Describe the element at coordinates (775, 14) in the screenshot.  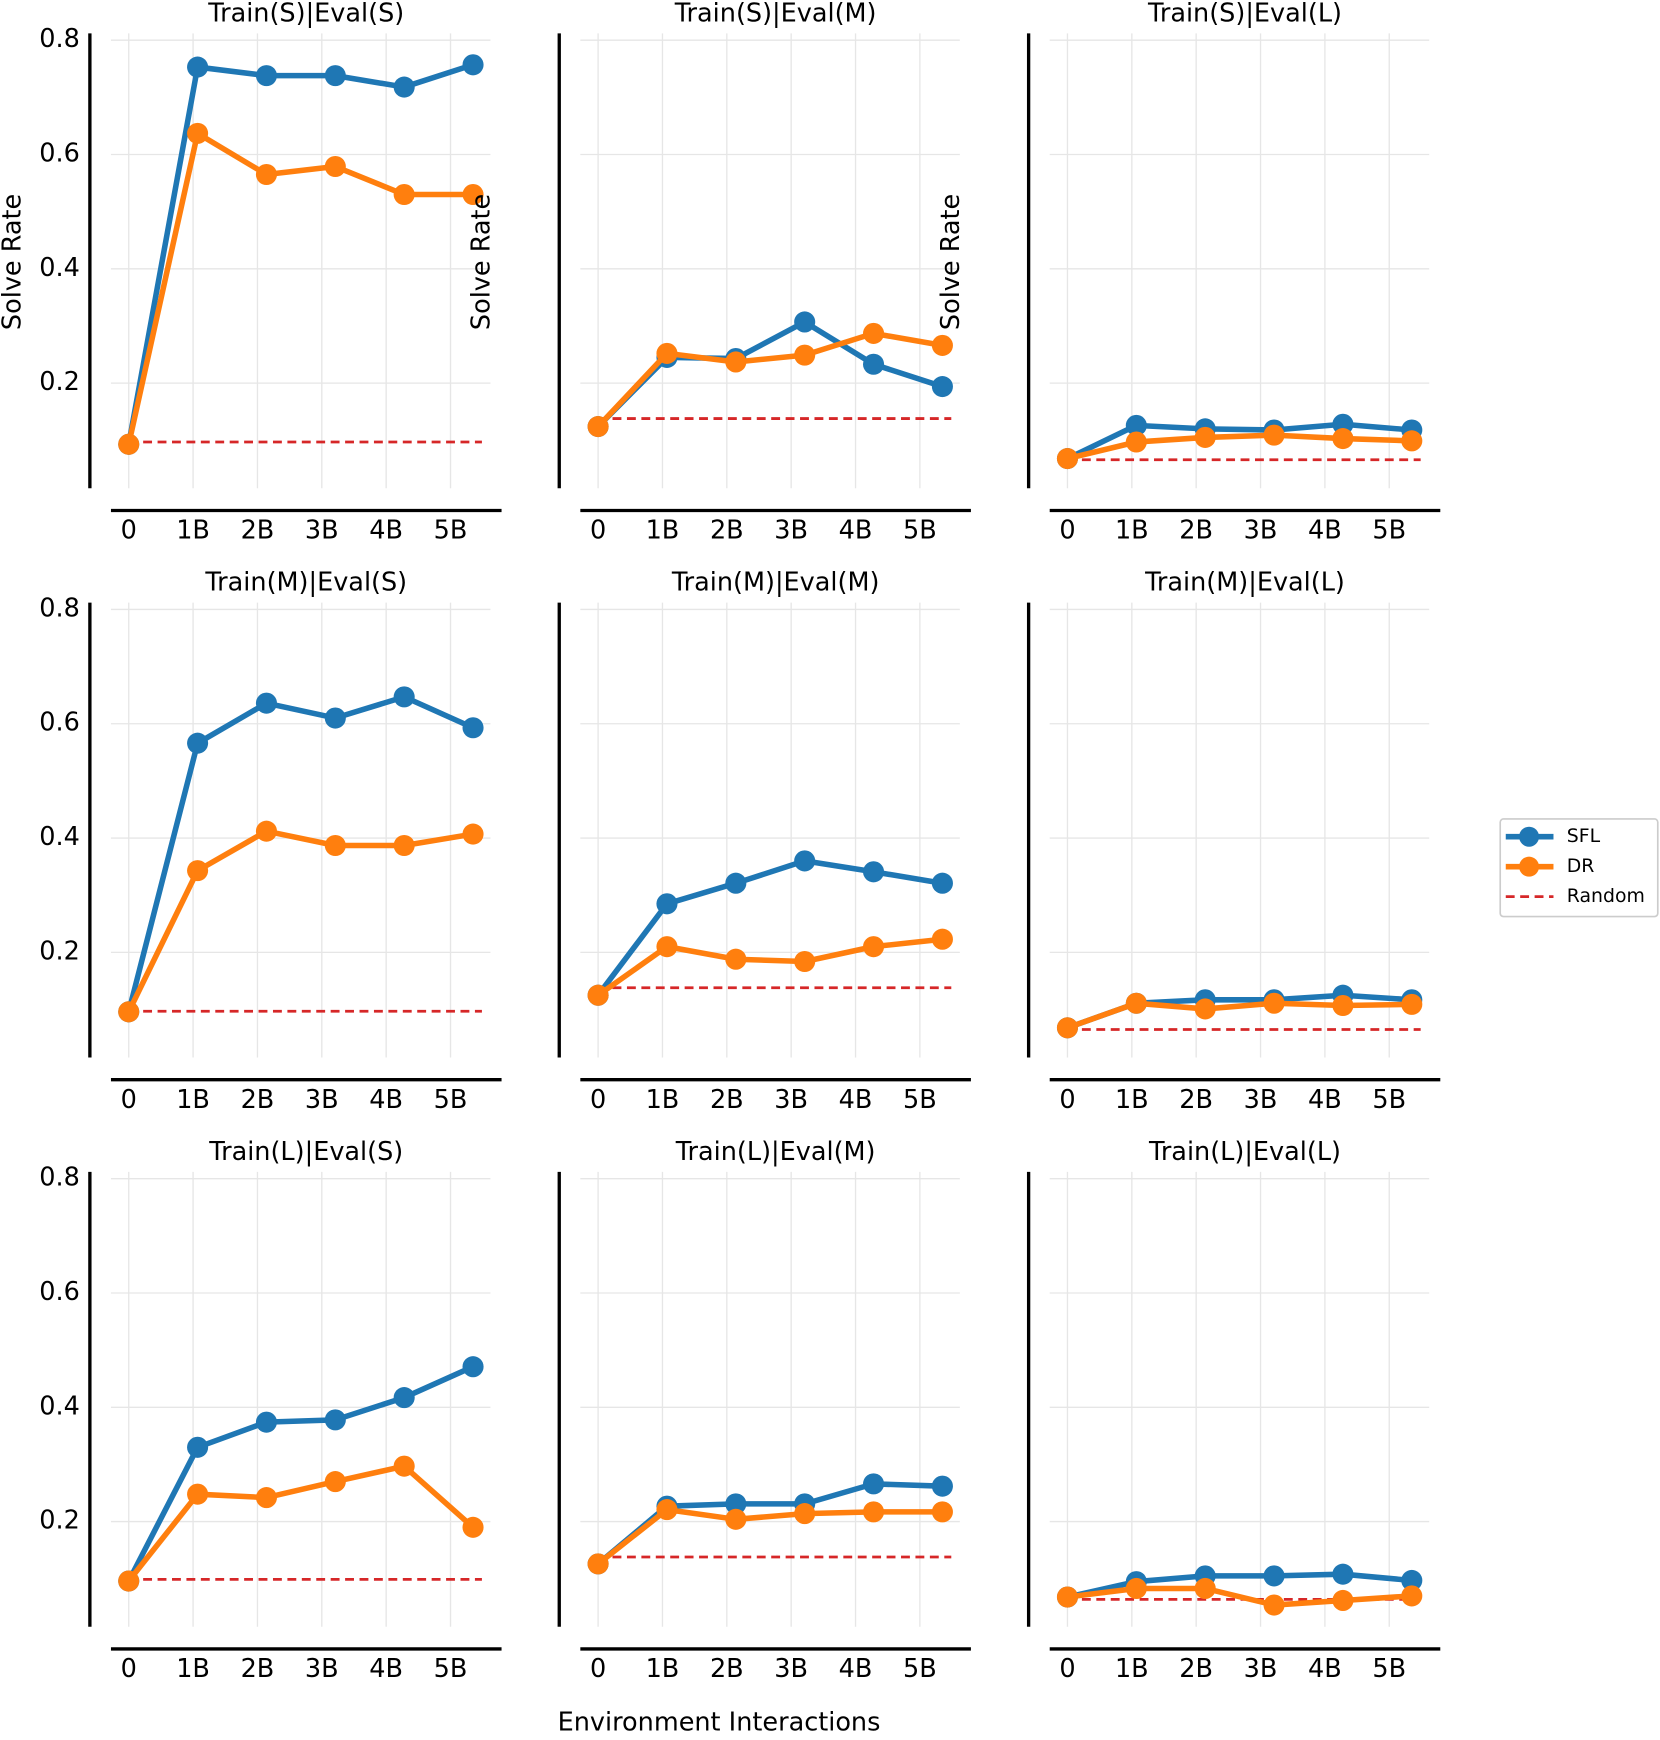
I see `panel-title: Train(S)|Eval(M)` at that location.